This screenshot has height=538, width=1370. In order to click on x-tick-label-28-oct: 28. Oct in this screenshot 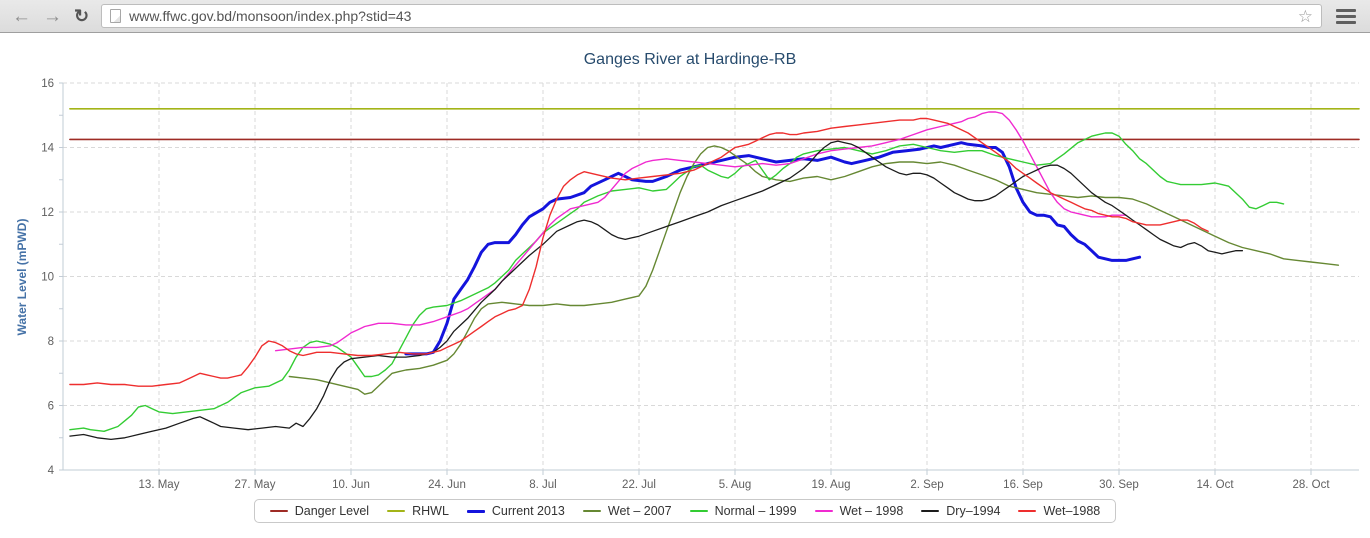, I will do `click(1311, 485)`.